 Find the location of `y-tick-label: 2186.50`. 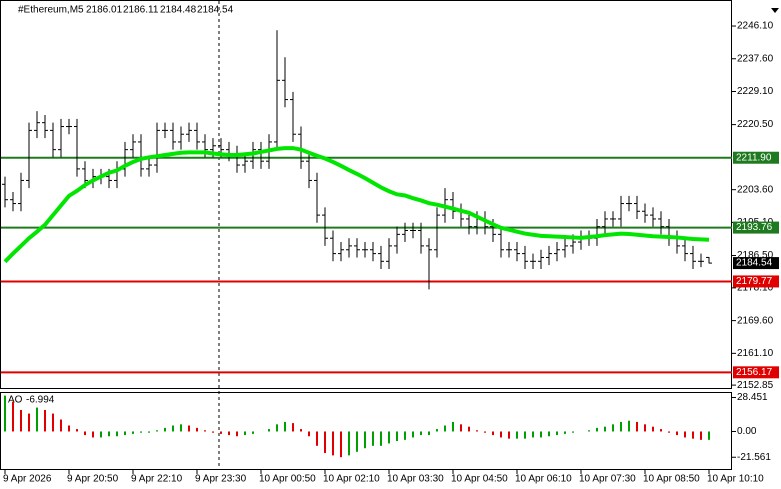

y-tick-label: 2186.50 is located at coordinates (755, 255).